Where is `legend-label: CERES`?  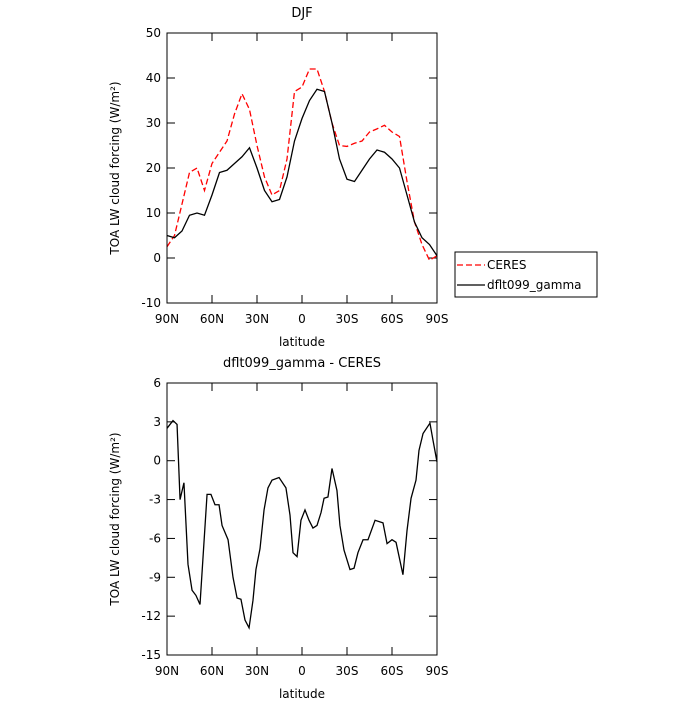 legend-label: CERES is located at coordinates (507, 265).